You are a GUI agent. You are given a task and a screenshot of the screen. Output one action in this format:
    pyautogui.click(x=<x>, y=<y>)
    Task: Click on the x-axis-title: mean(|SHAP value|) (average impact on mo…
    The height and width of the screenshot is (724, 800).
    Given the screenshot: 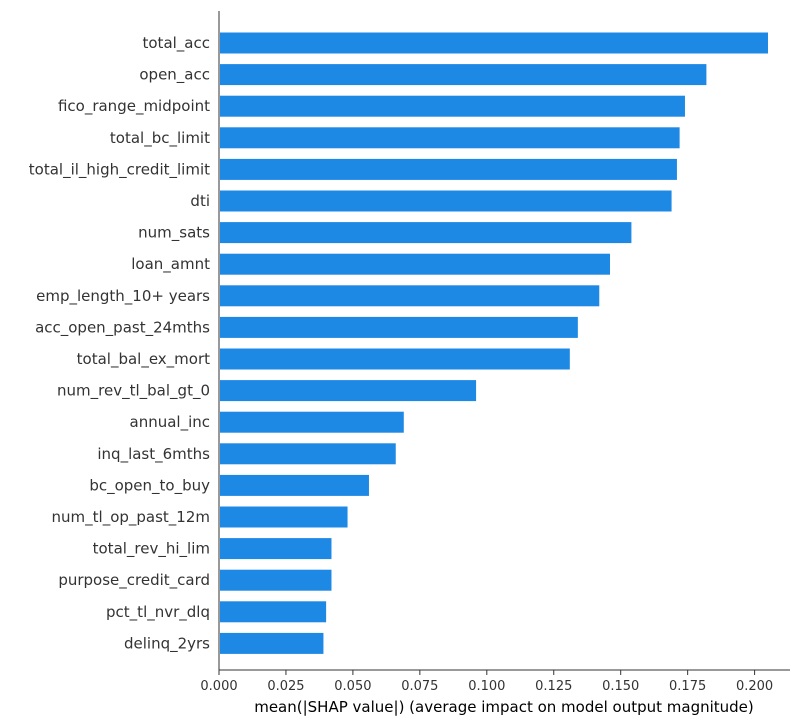 What is the action you would take?
    pyautogui.click(x=504, y=707)
    